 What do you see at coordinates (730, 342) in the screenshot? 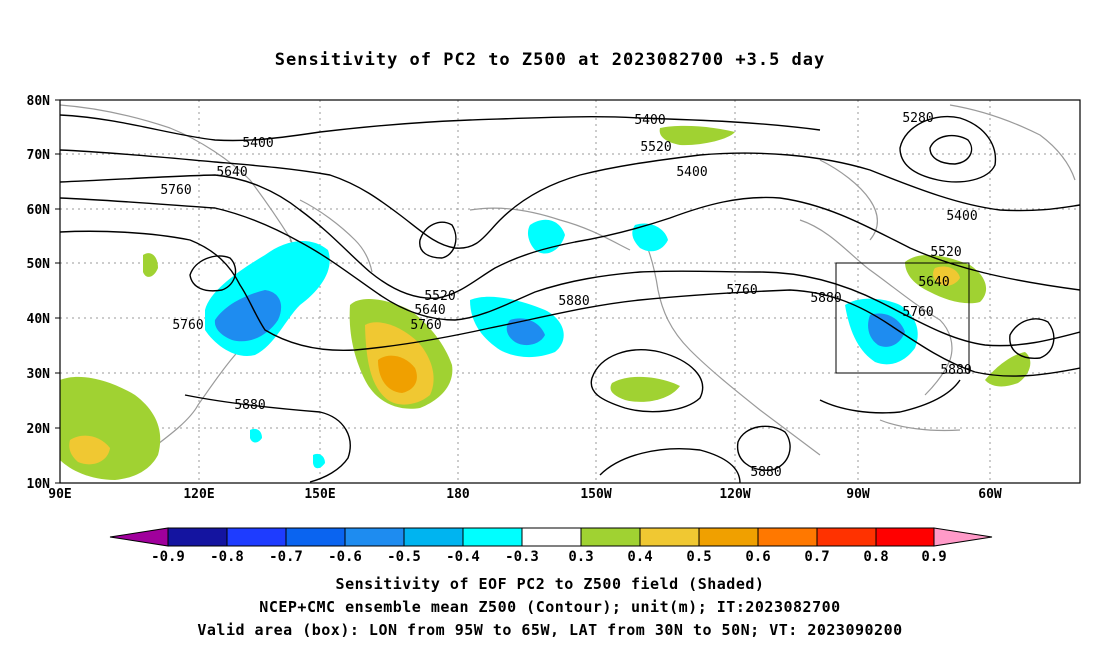
I see `na-west-coastline` at bounding box center [730, 342].